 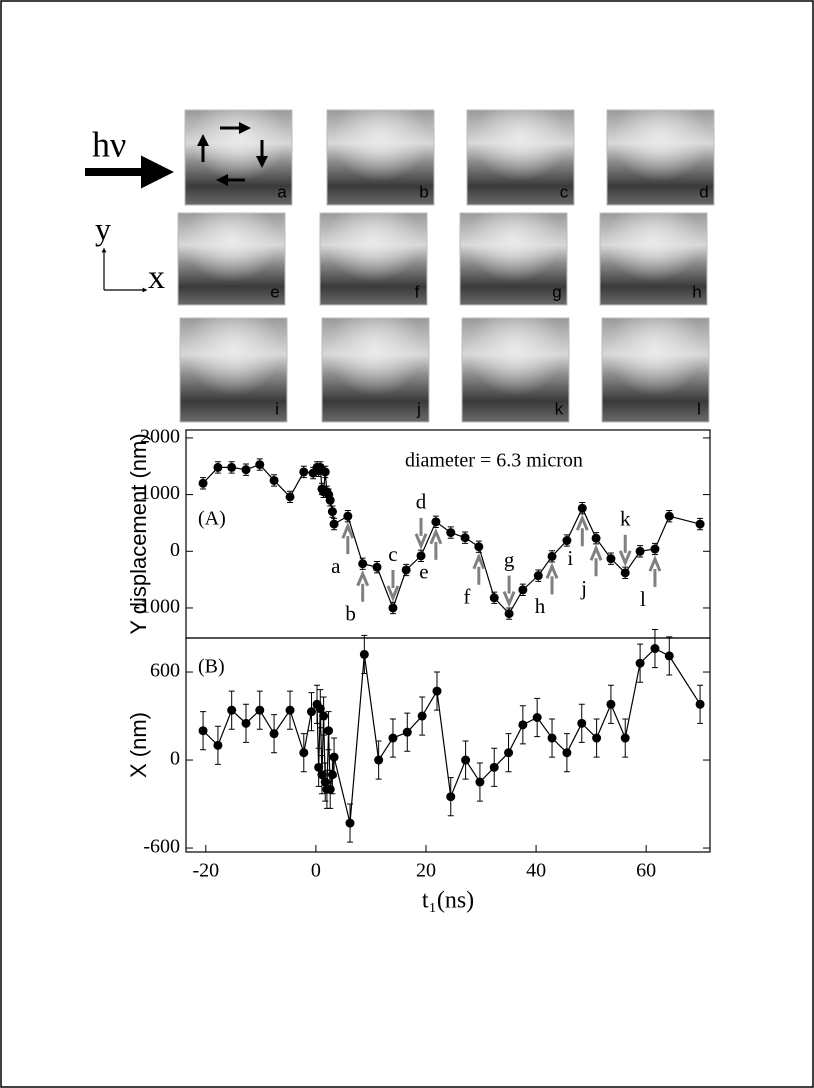 What do you see at coordinates (205, 871) in the screenshot?
I see `x-tick-label: -20` at bounding box center [205, 871].